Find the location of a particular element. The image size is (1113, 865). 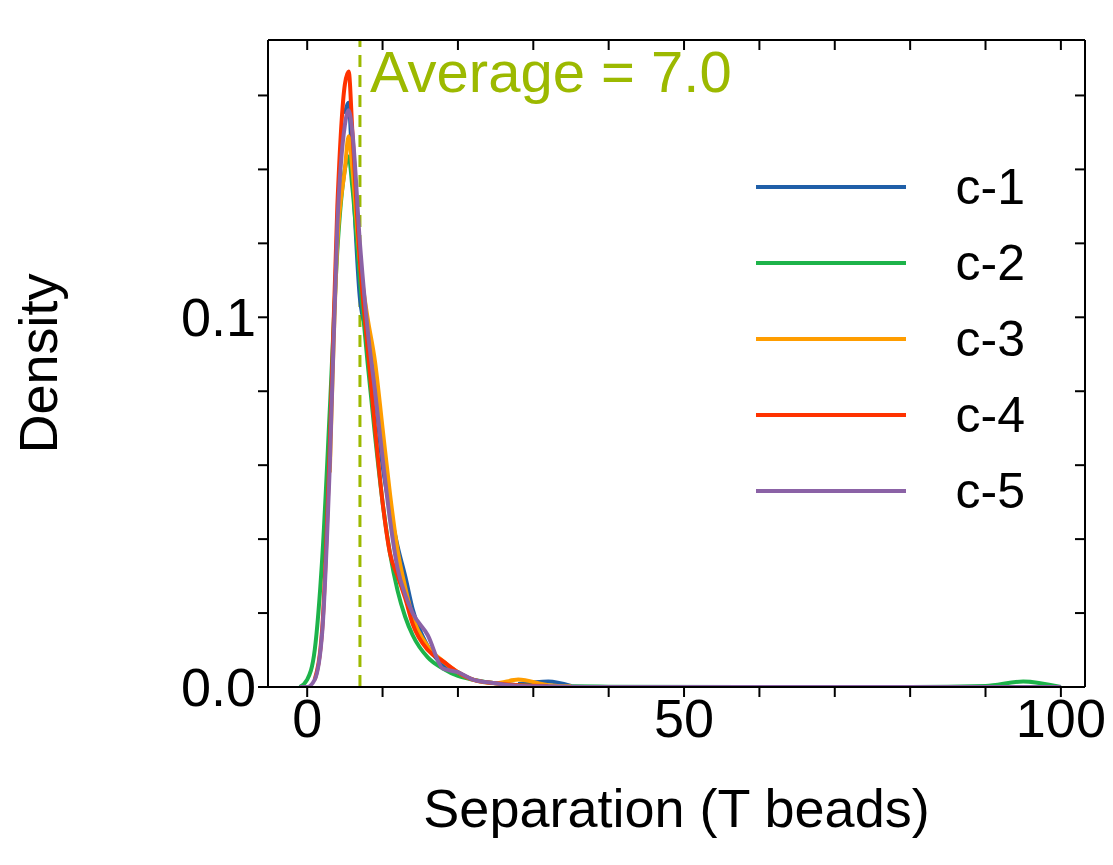

legend-label: c-5 is located at coordinates (990, 491).